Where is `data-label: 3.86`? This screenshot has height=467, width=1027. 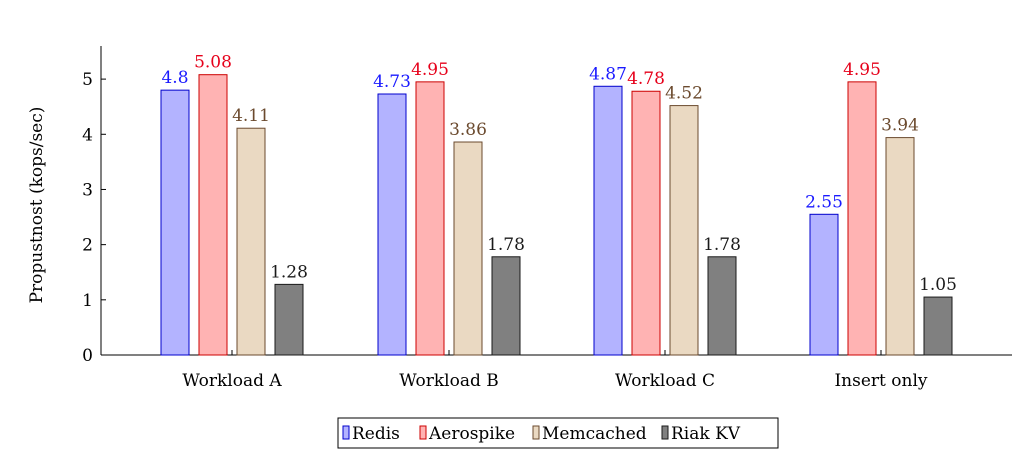
data-label: 3.86 is located at coordinates (468, 130).